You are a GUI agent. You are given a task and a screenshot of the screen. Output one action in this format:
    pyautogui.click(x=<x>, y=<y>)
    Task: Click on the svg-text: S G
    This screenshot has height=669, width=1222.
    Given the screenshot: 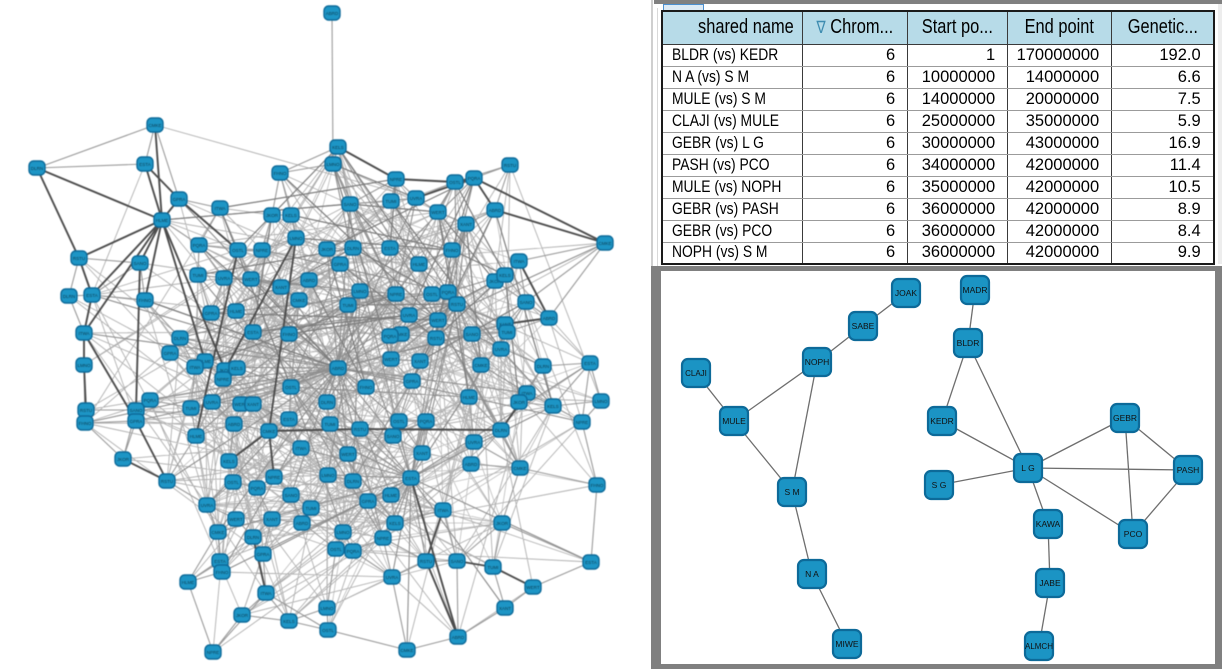 What is the action you would take?
    pyautogui.click(x=939, y=485)
    